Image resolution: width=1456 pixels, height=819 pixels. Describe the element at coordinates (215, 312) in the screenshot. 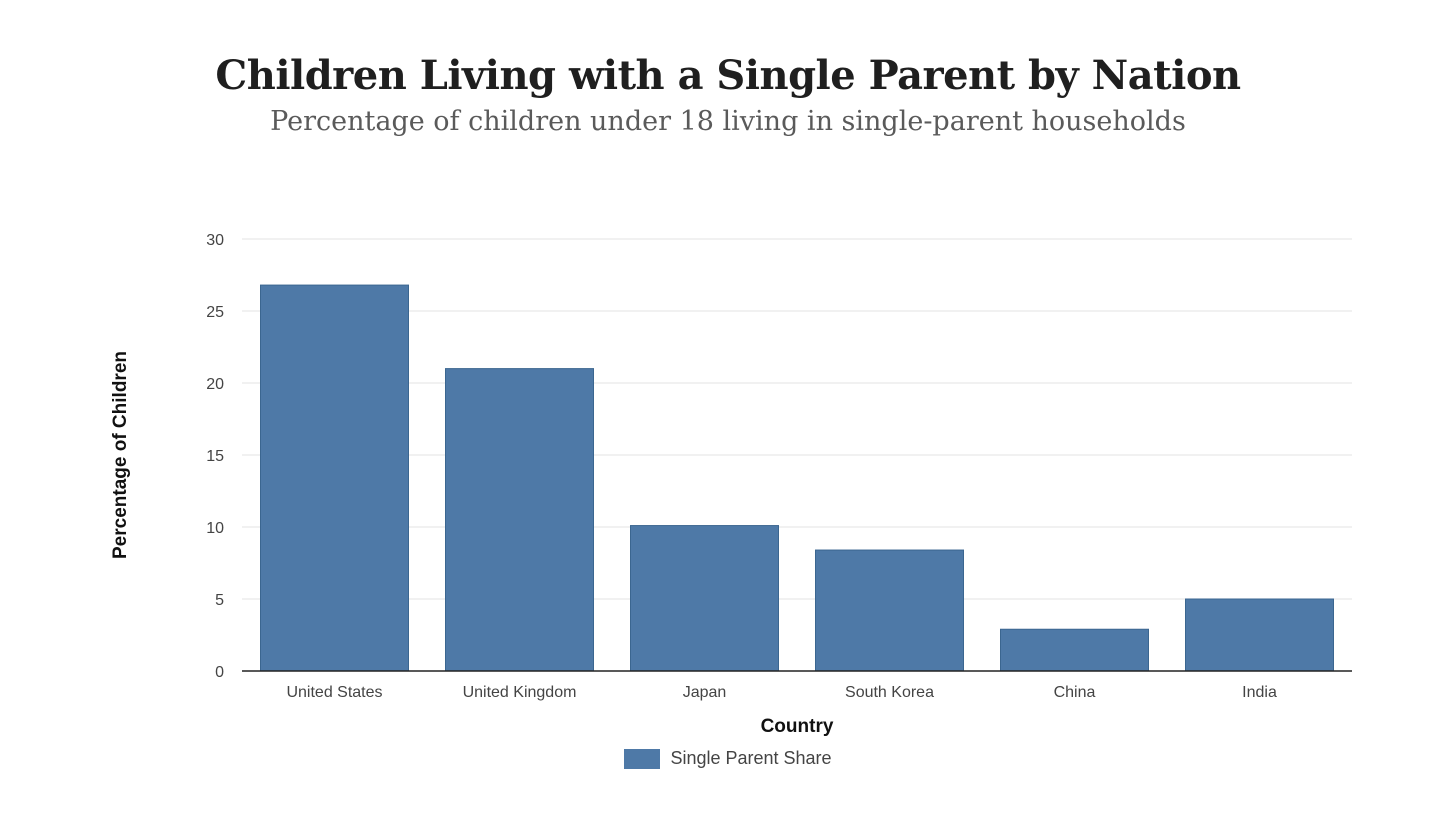

I see `y-tick-label-25: 25` at that location.